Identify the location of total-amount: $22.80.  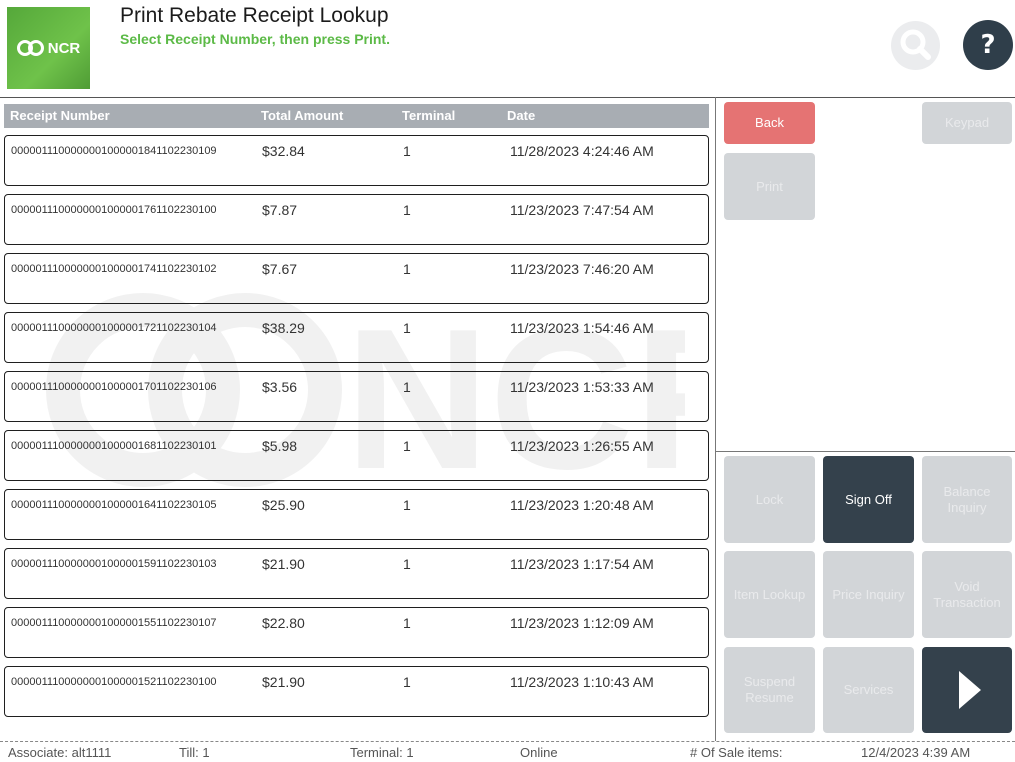
(283, 623).